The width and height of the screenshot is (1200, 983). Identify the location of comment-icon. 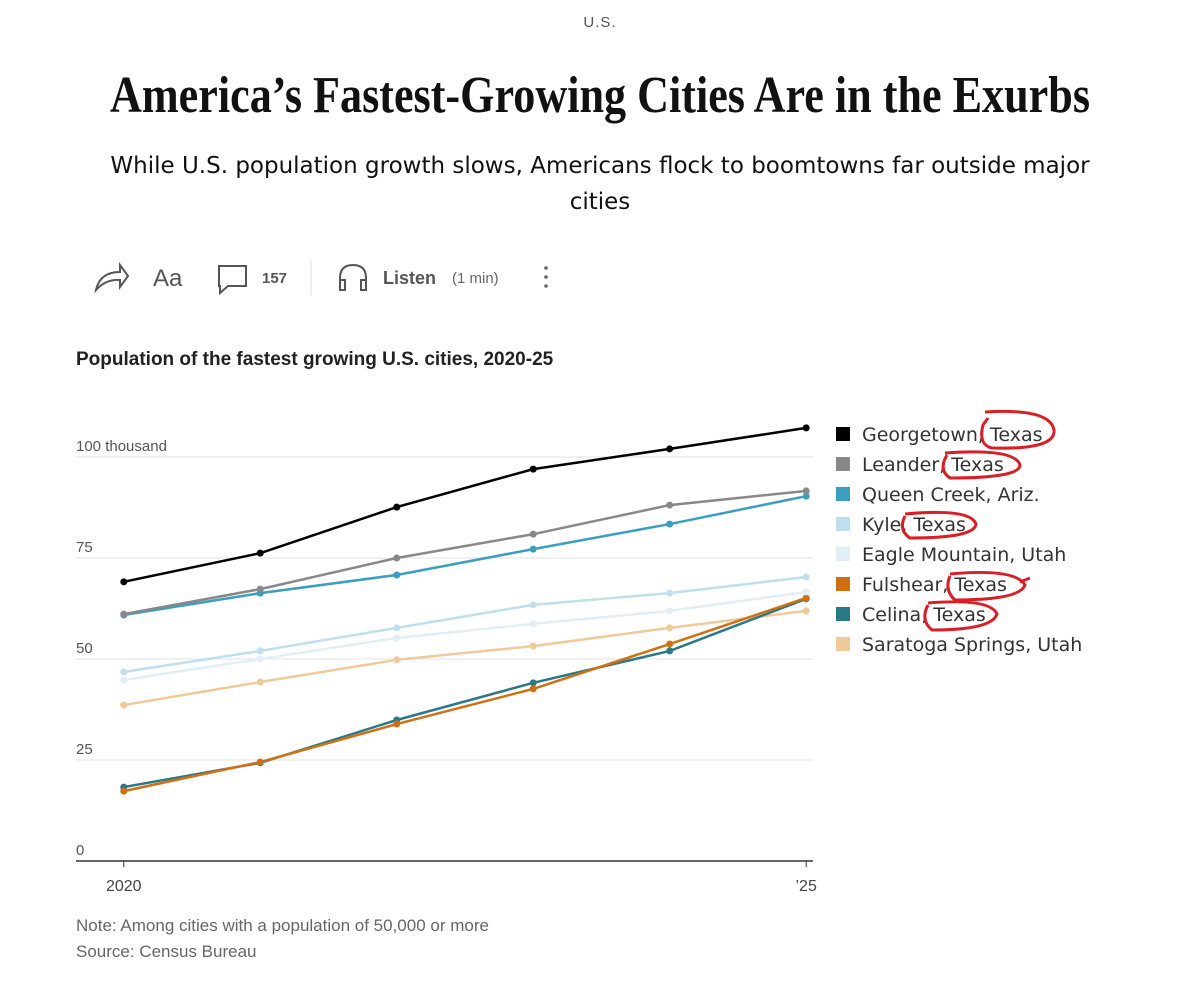
(232, 280).